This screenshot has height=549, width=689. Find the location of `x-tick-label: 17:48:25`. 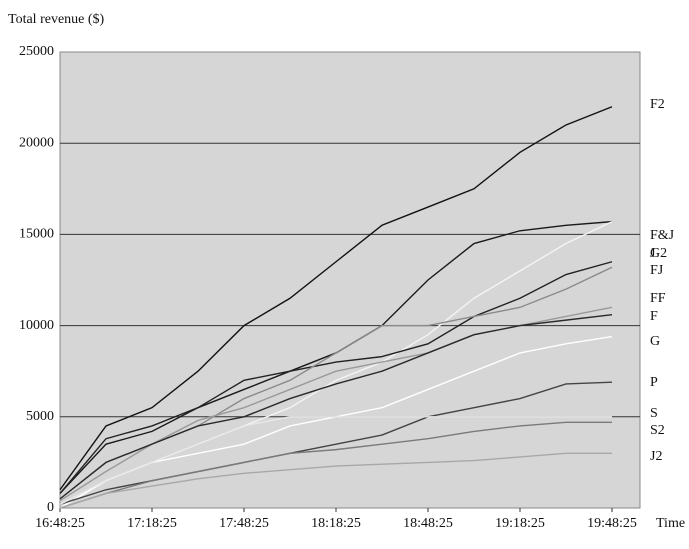

x-tick-label: 17:48:25 is located at coordinates (244, 523).